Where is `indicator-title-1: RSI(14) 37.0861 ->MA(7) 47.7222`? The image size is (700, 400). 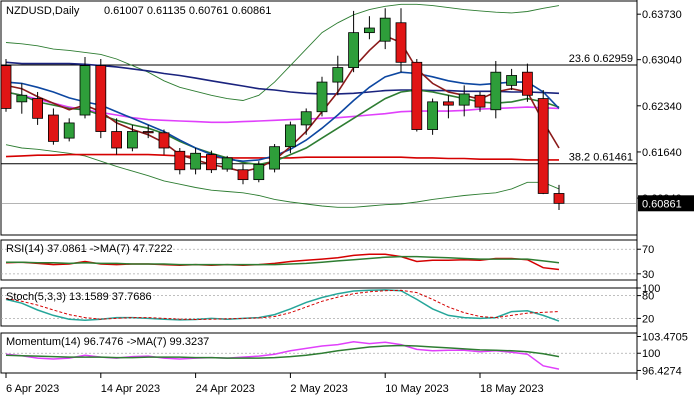 indicator-title-1: RSI(14) 37.0861 ->MA(7) 47.7222 is located at coordinates (89, 249).